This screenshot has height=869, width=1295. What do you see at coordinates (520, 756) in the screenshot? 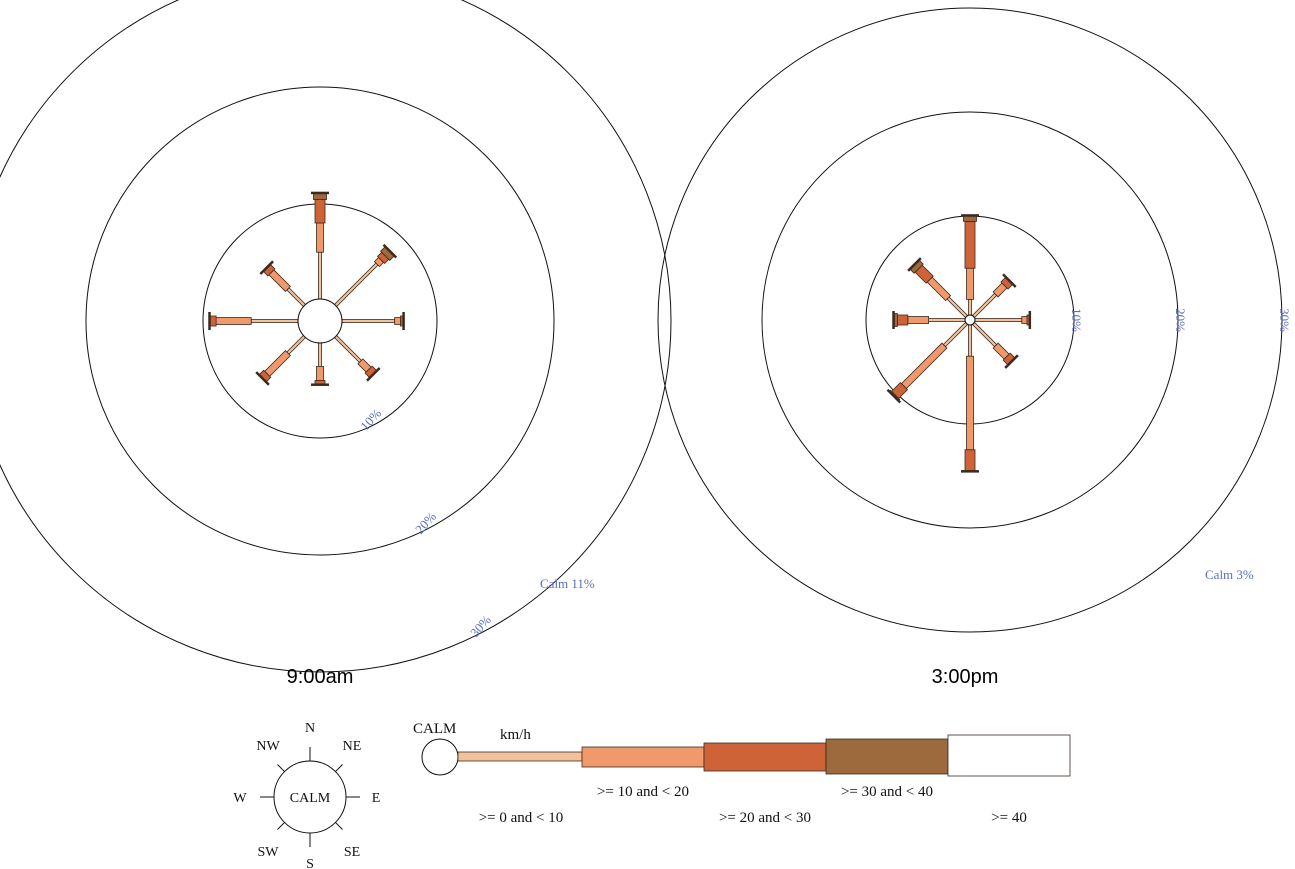
I see `legend-swatch-bin0` at bounding box center [520, 756].